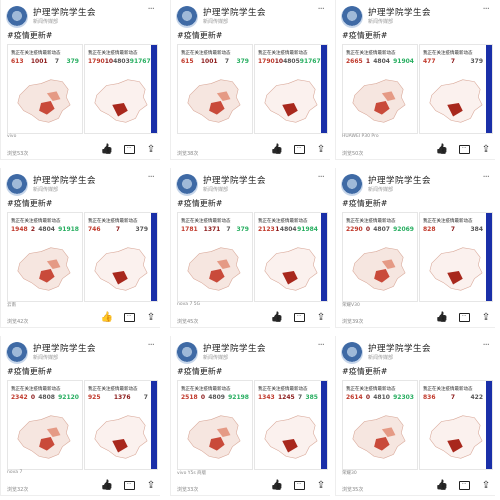  I want to click on epidemic-map-image: 我正在关注疫情最新动态 828 7 384, so click(456, 257).